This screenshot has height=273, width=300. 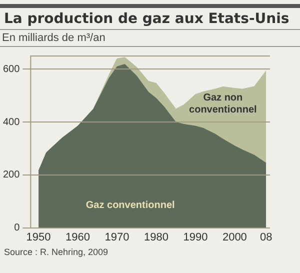 I want to click on chart-title: La production de gaz aux Etats-Unis, so click(x=150, y=17).